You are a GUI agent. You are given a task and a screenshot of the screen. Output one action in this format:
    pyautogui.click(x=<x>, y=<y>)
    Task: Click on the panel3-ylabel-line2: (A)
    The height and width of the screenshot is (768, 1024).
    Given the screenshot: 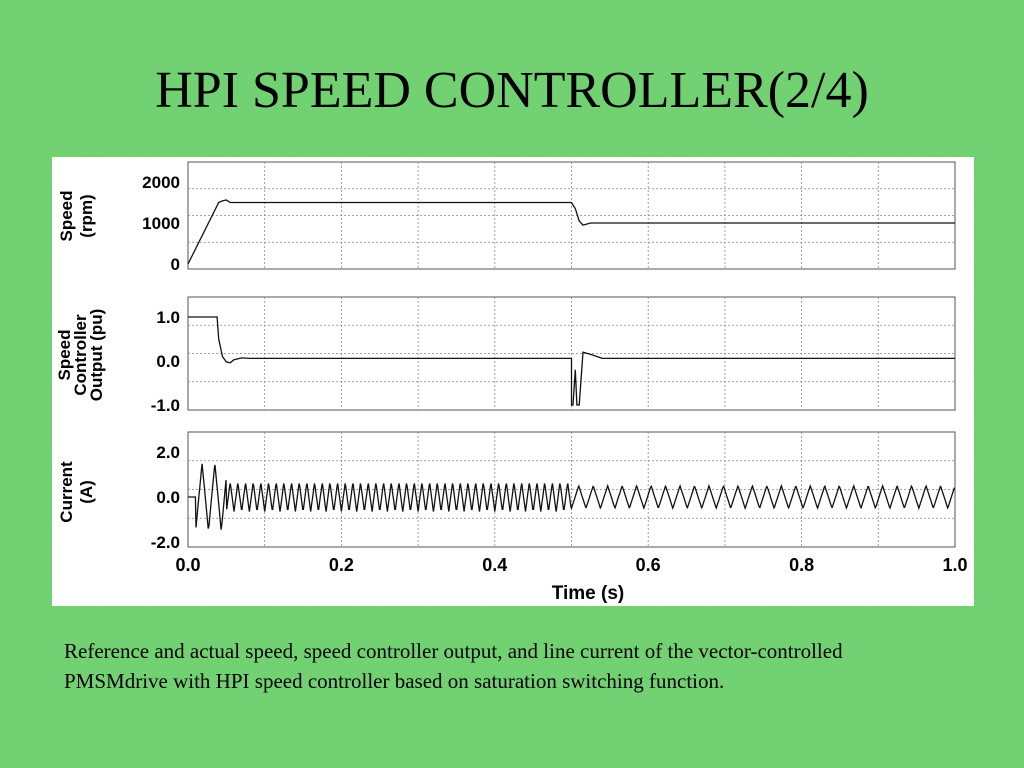 What is the action you would take?
    pyautogui.click(x=86, y=492)
    